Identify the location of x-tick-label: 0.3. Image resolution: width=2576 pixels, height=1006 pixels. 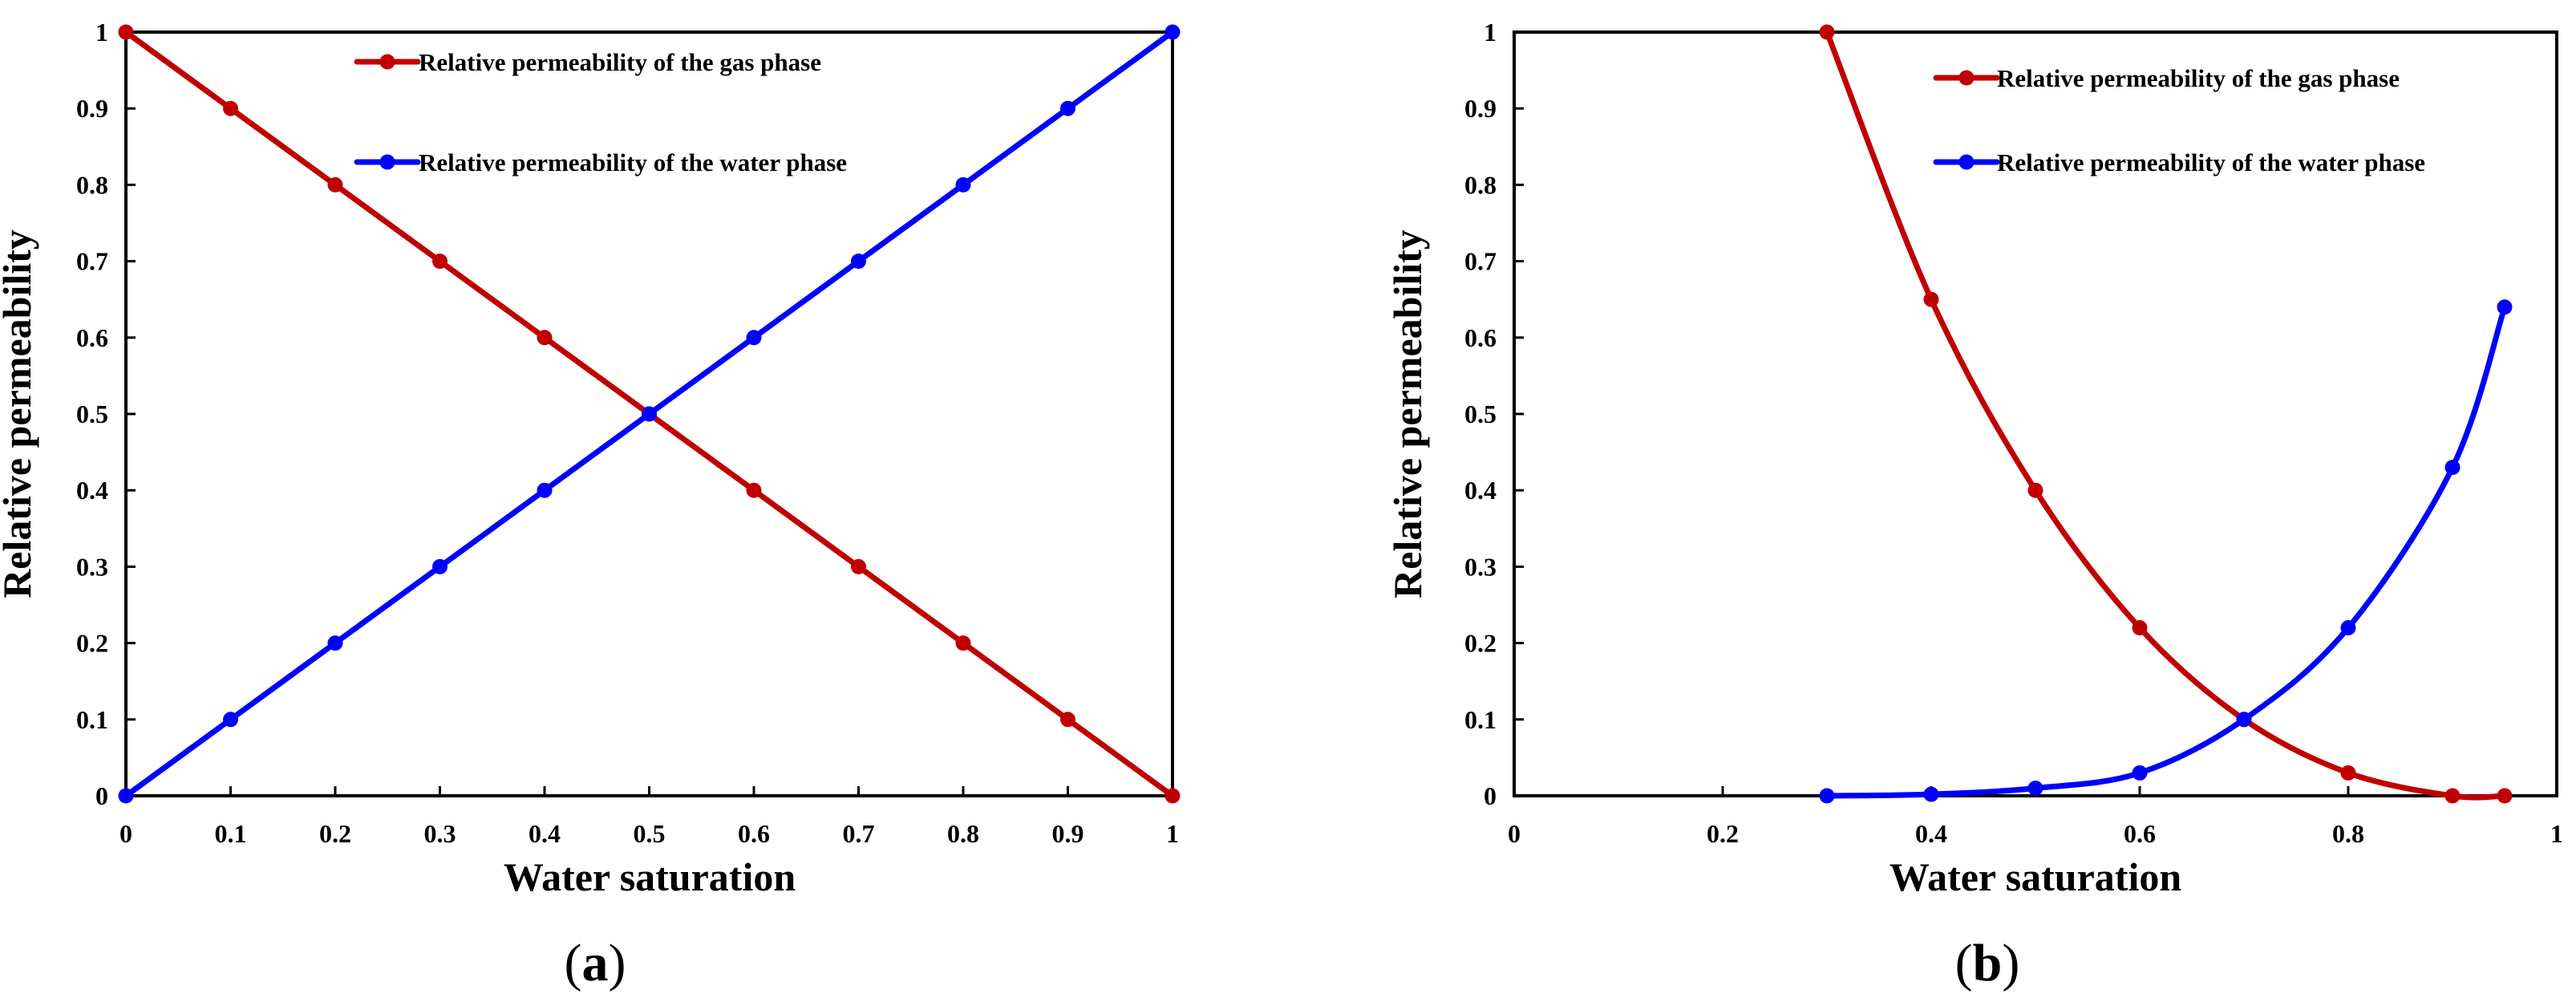
(440, 833).